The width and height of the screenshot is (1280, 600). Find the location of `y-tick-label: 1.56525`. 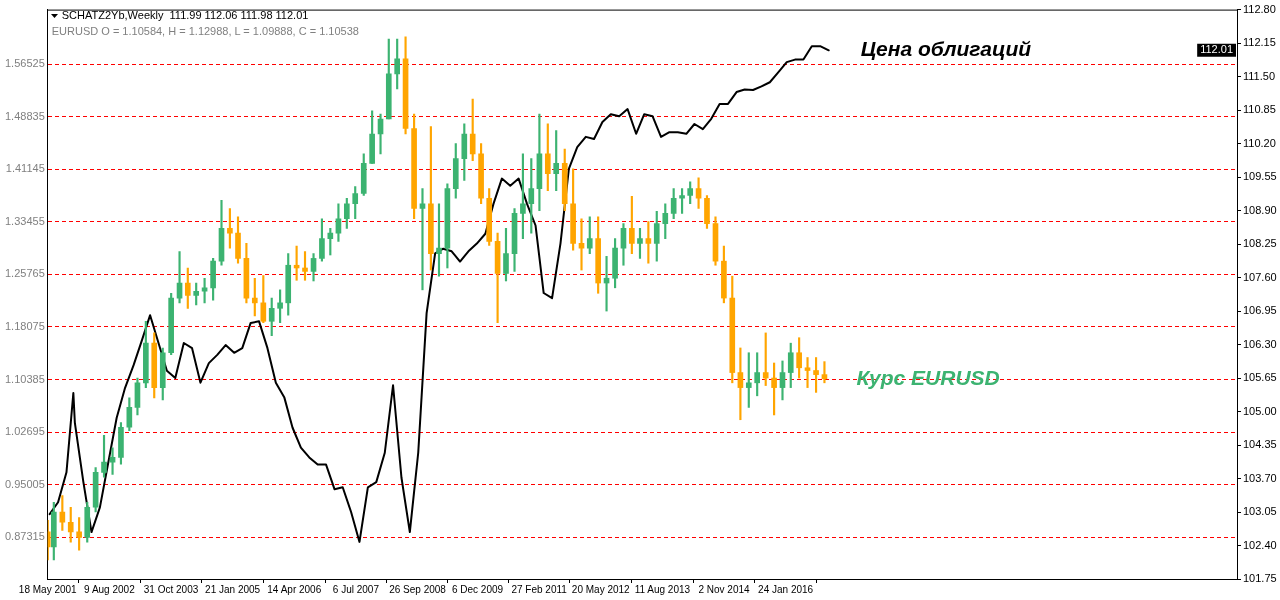

y-tick-label: 1.56525 is located at coordinates (25, 63).